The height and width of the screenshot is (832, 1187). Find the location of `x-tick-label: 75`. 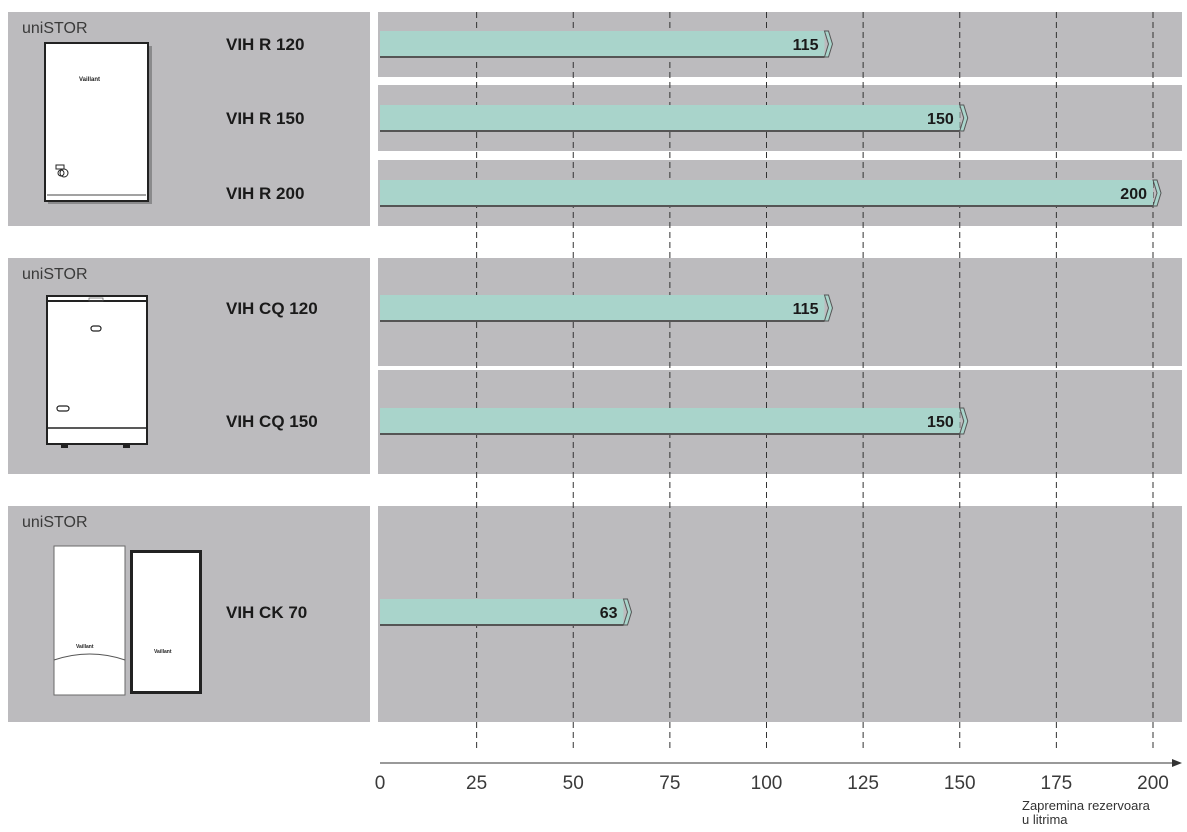

x-tick-label: 75 is located at coordinates (669, 783).